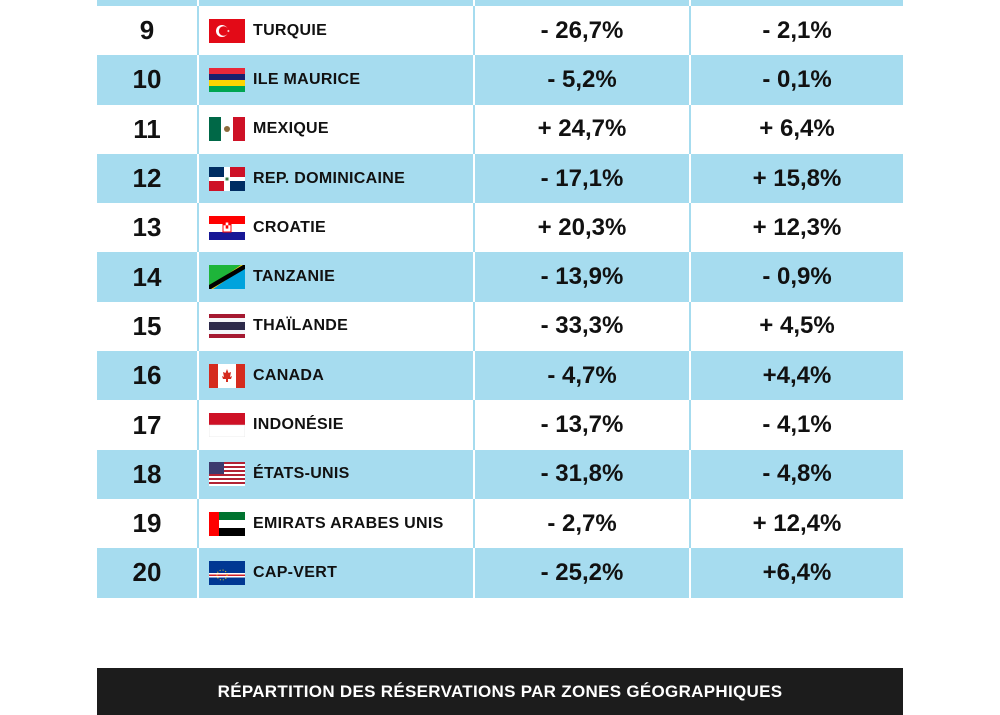  I want to click on rank-cell: 11, so click(147, 128).